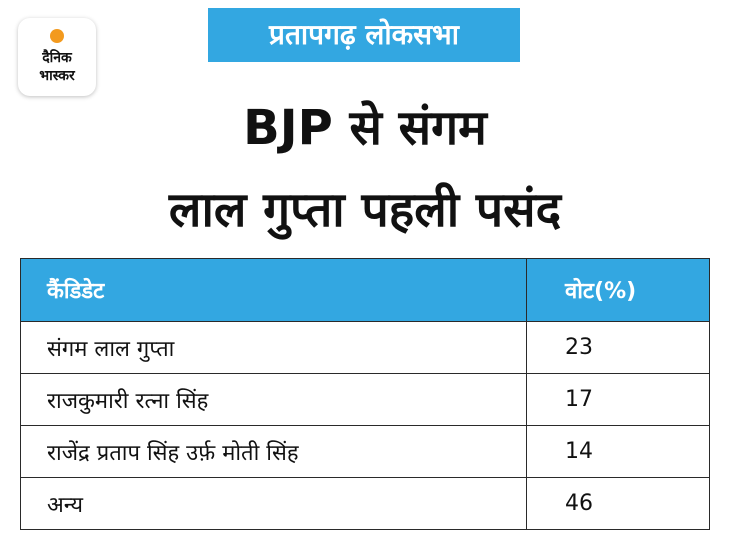 This screenshot has height=560, width=730. I want to click on table-row: राजेंद्र प्रताप सिंह उर्फ़ मोती सिंह 14, so click(365, 451).